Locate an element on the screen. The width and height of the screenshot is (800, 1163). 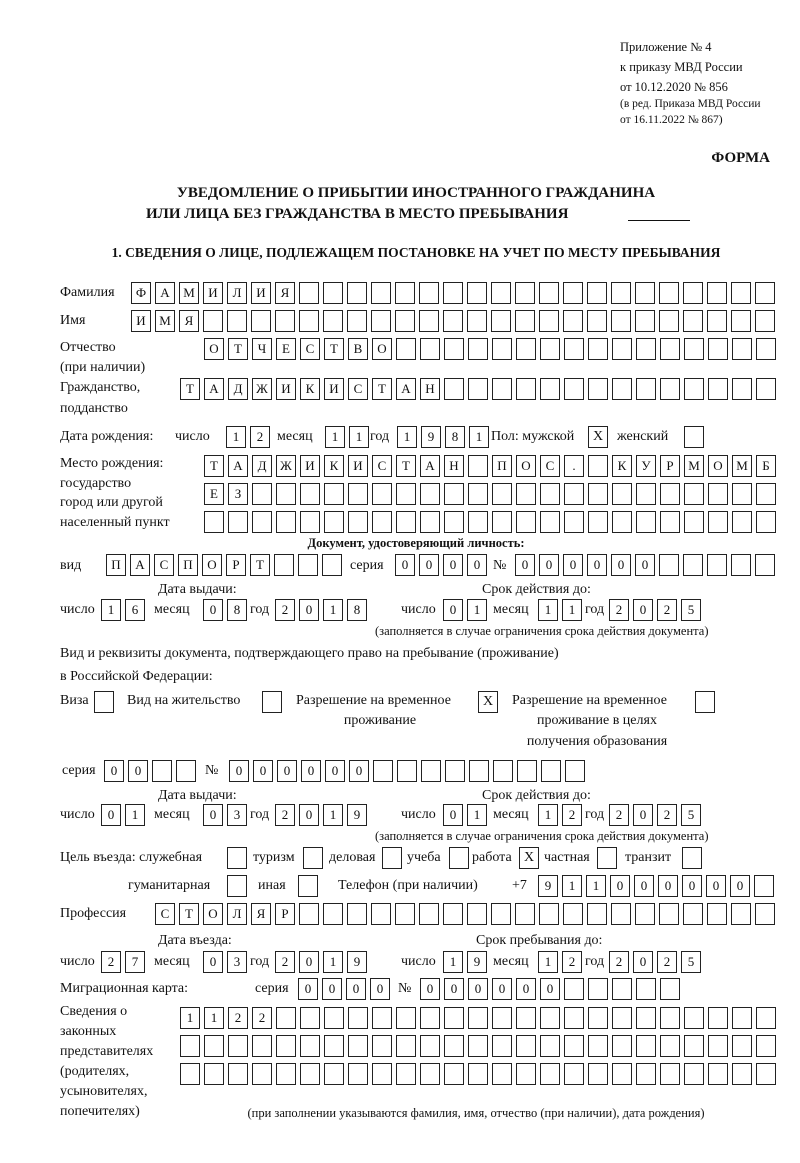
trp-checkbox: X is located at coordinates (488, 702).